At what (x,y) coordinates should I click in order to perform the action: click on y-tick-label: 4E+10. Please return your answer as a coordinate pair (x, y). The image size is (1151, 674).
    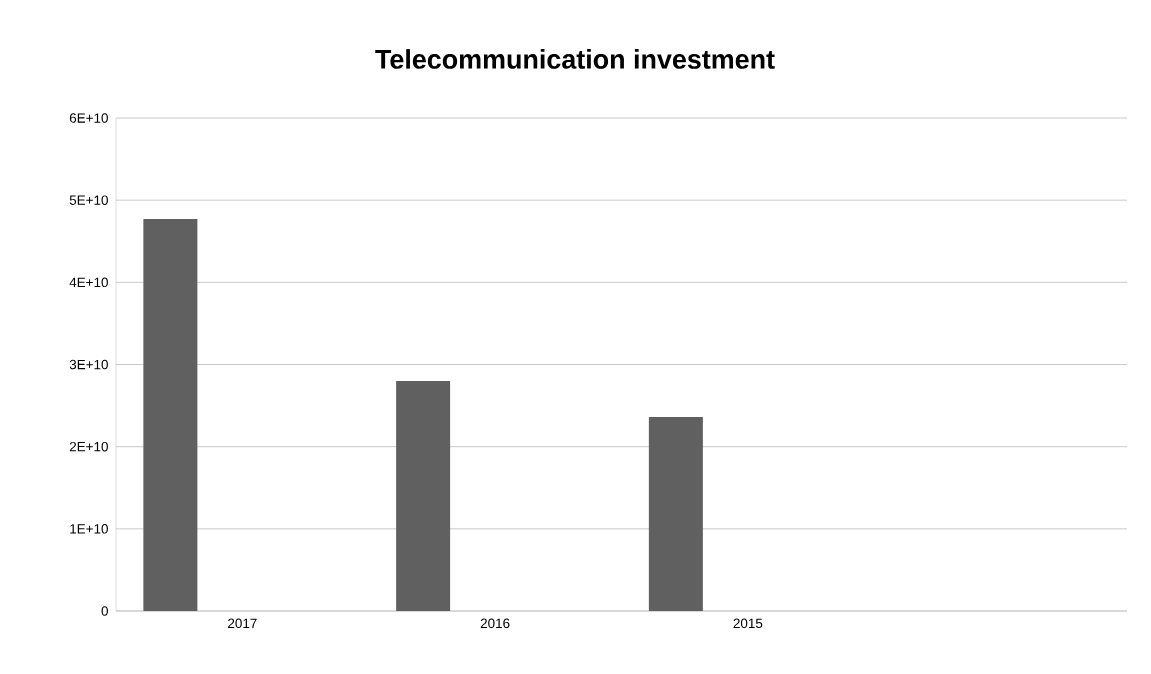
    Looking at the image, I should click on (88, 282).